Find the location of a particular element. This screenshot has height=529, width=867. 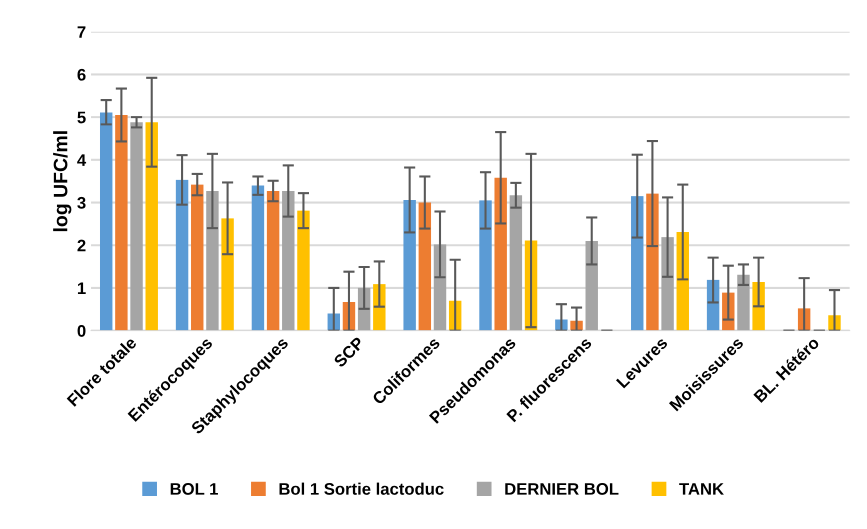

y-tick-label: 3 is located at coordinates (81, 202).